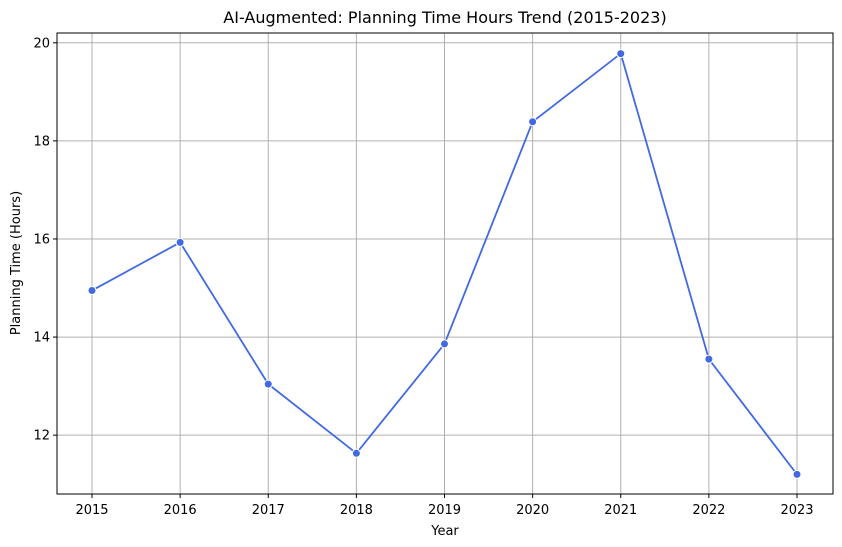  Describe the element at coordinates (444, 510) in the screenshot. I see `x-tick-label: 2019` at that location.